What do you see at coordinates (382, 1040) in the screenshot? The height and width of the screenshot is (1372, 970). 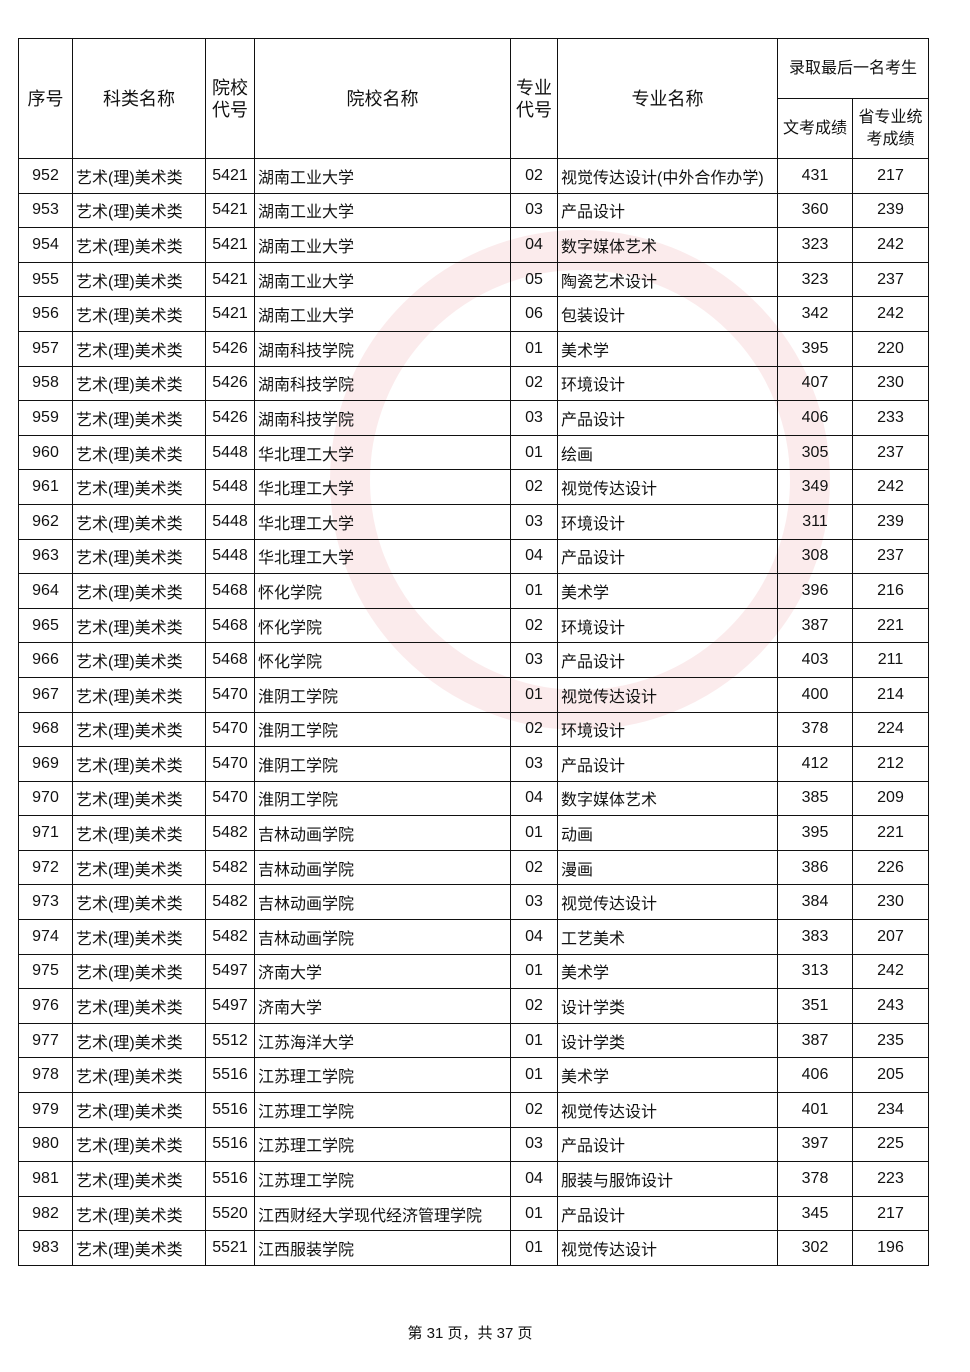 I see `school-name-cell: 江苏海洋大学` at bounding box center [382, 1040].